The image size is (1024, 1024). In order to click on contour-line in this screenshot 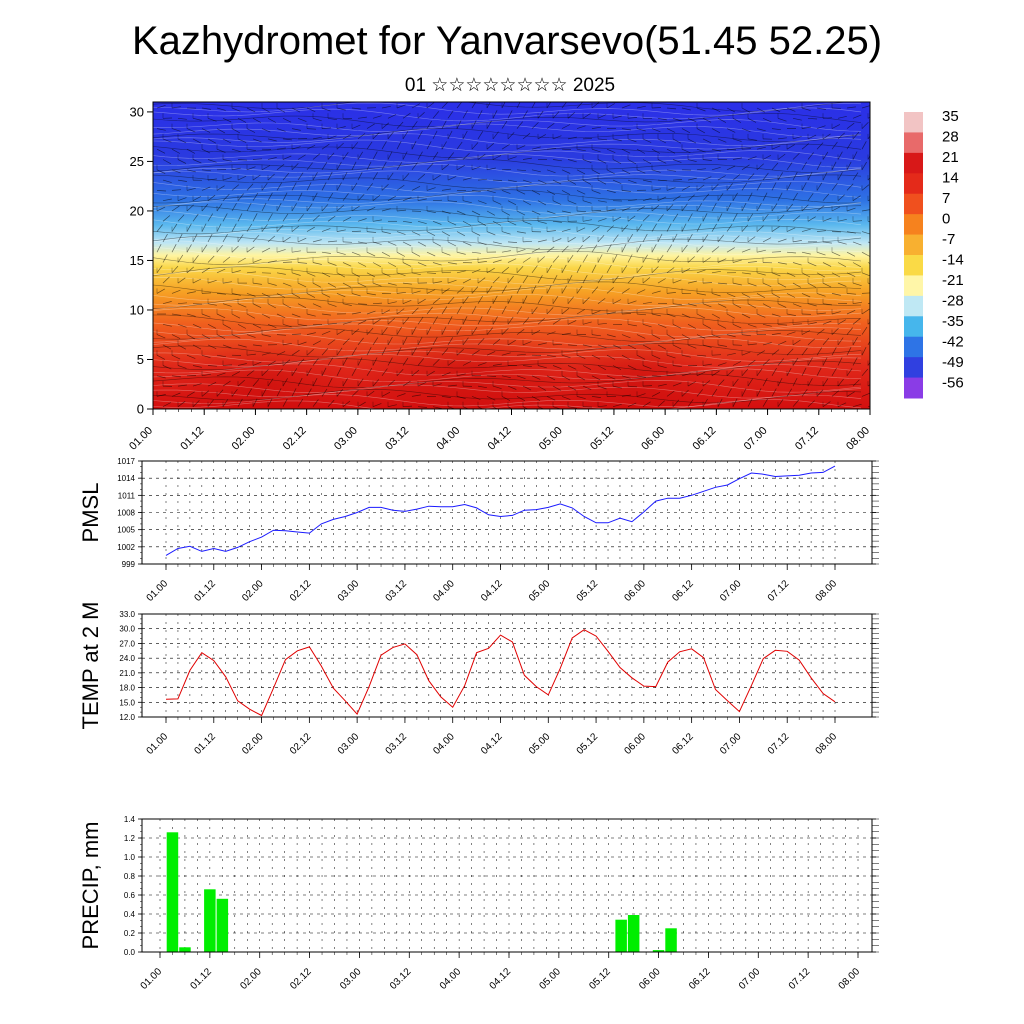, I will do `click(507, 170)`.